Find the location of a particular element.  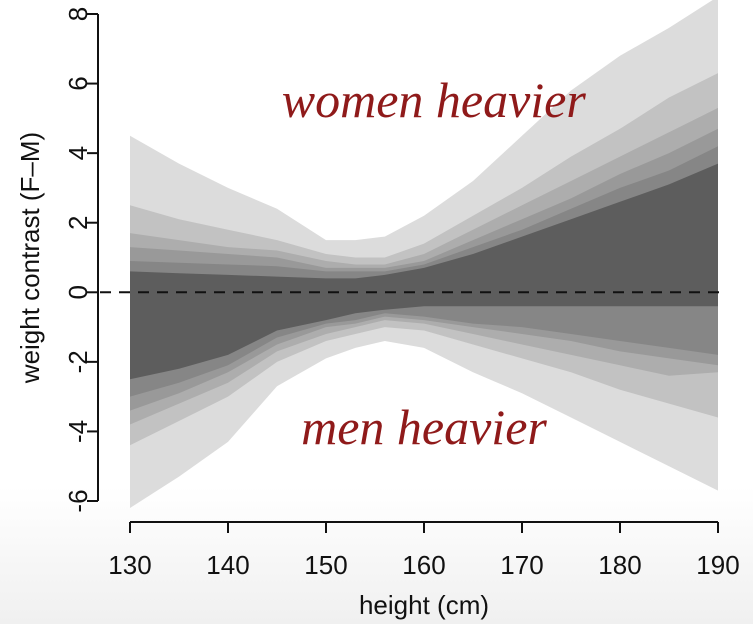

x-tick-label: 150 is located at coordinates (325, 565).